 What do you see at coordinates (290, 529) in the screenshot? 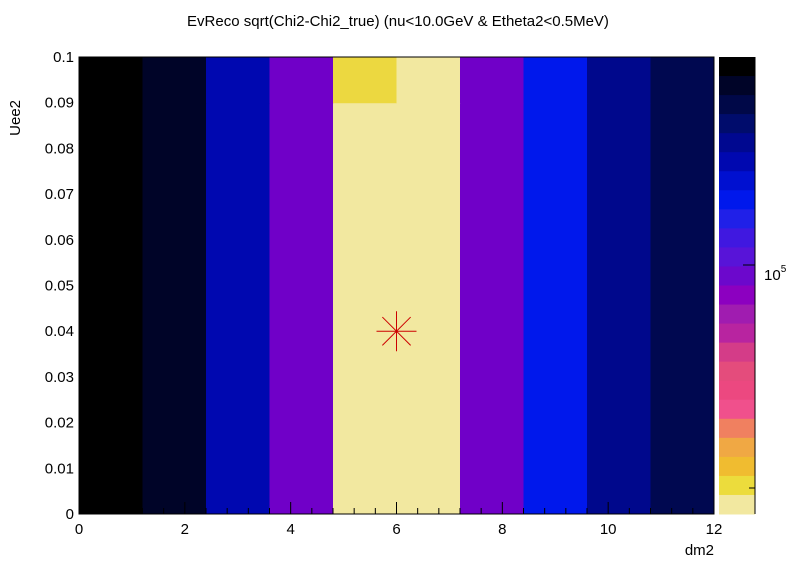
I see `x-tick-label: 4` at bounding box center [290, 529].